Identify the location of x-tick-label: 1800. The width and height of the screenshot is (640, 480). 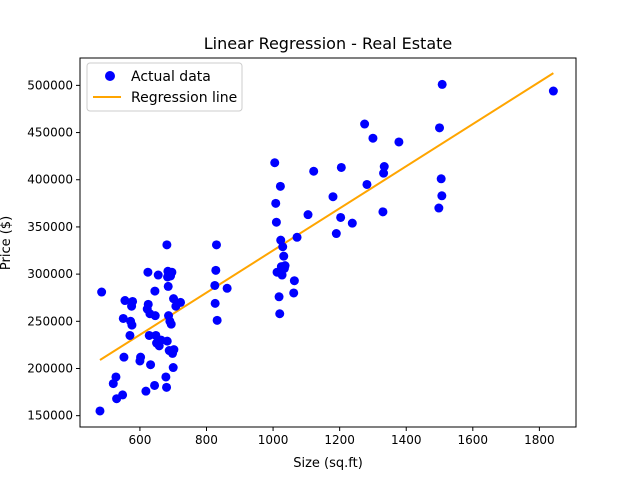
(539, 440).